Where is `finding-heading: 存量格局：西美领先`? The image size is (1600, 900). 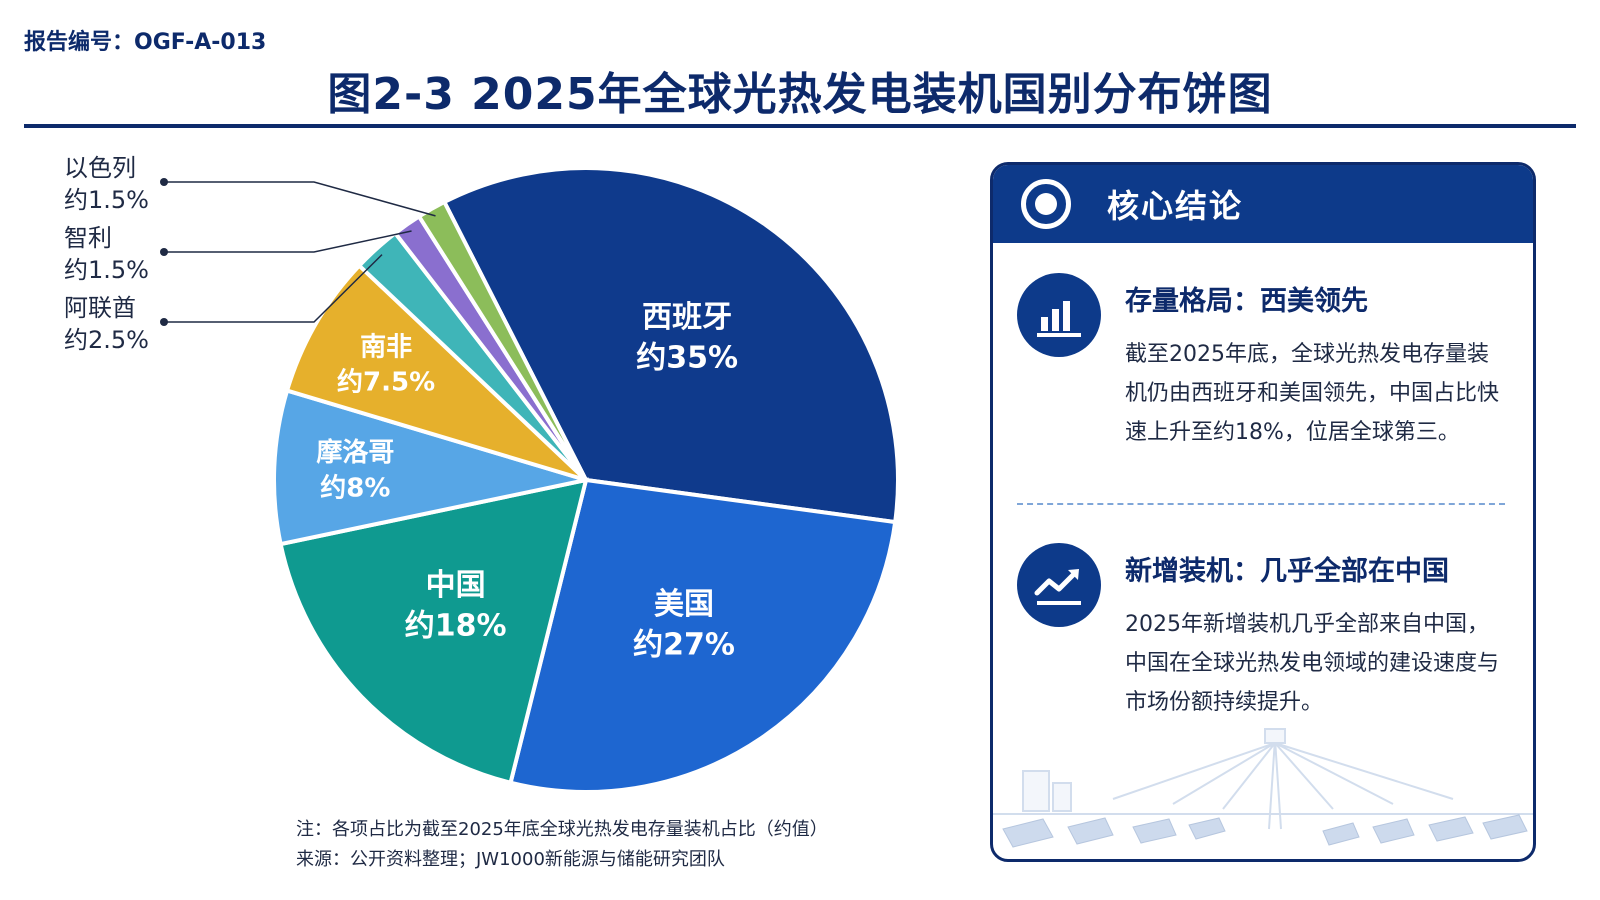 finding-heading: 存量格局：西美领先 is located at coordinates (1246, 301).